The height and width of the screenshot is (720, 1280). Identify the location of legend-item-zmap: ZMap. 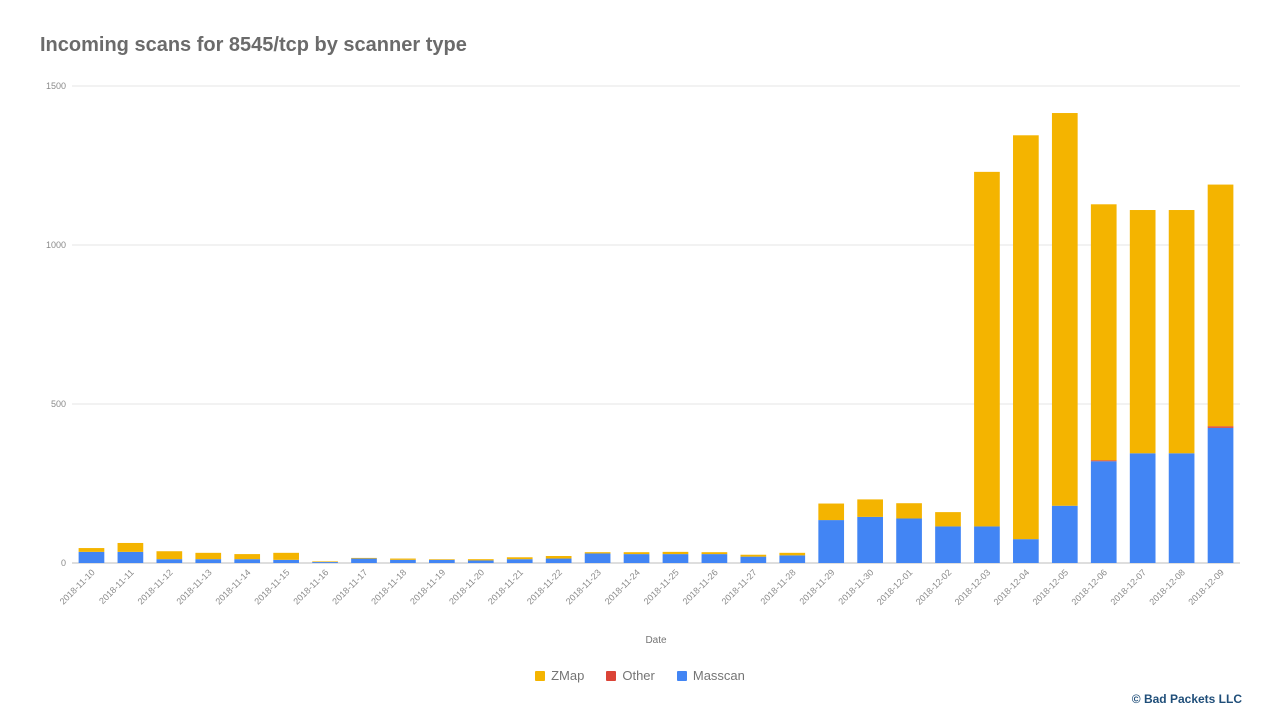
(559, 675).